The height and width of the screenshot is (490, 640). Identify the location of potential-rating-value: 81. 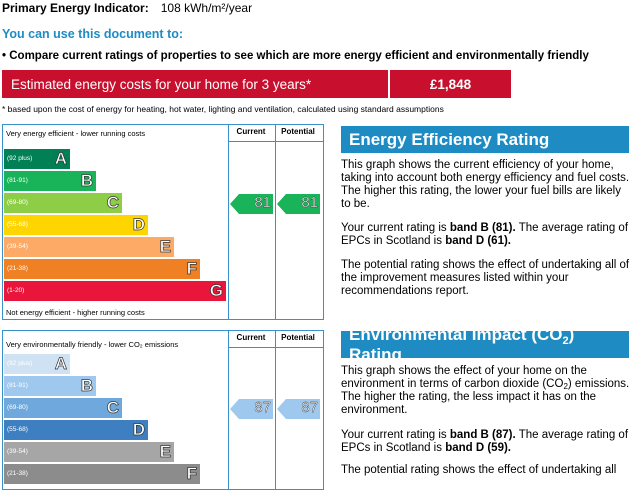
(309, 202).